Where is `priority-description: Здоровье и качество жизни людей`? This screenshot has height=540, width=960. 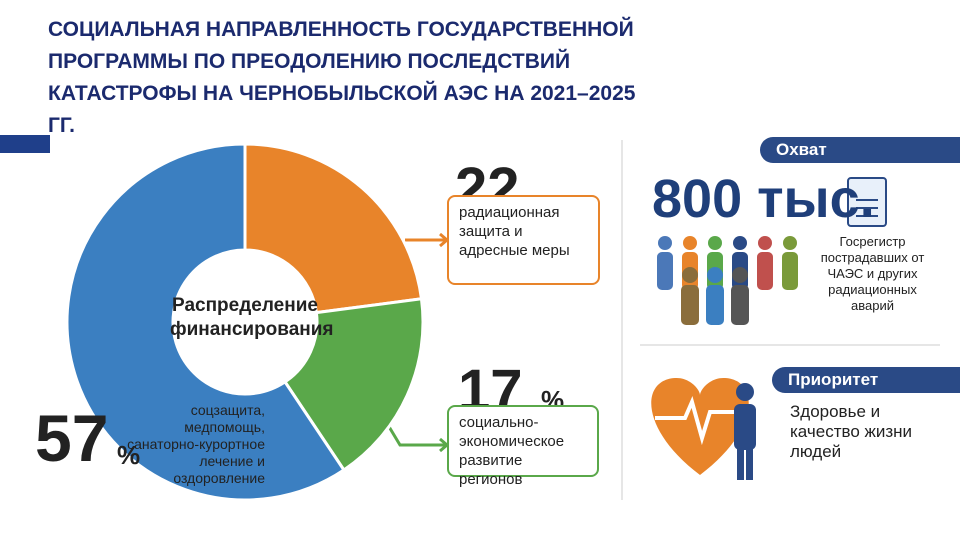 priority-description: Здоровье и качество жизни людей is located at coordinates (851, 431).